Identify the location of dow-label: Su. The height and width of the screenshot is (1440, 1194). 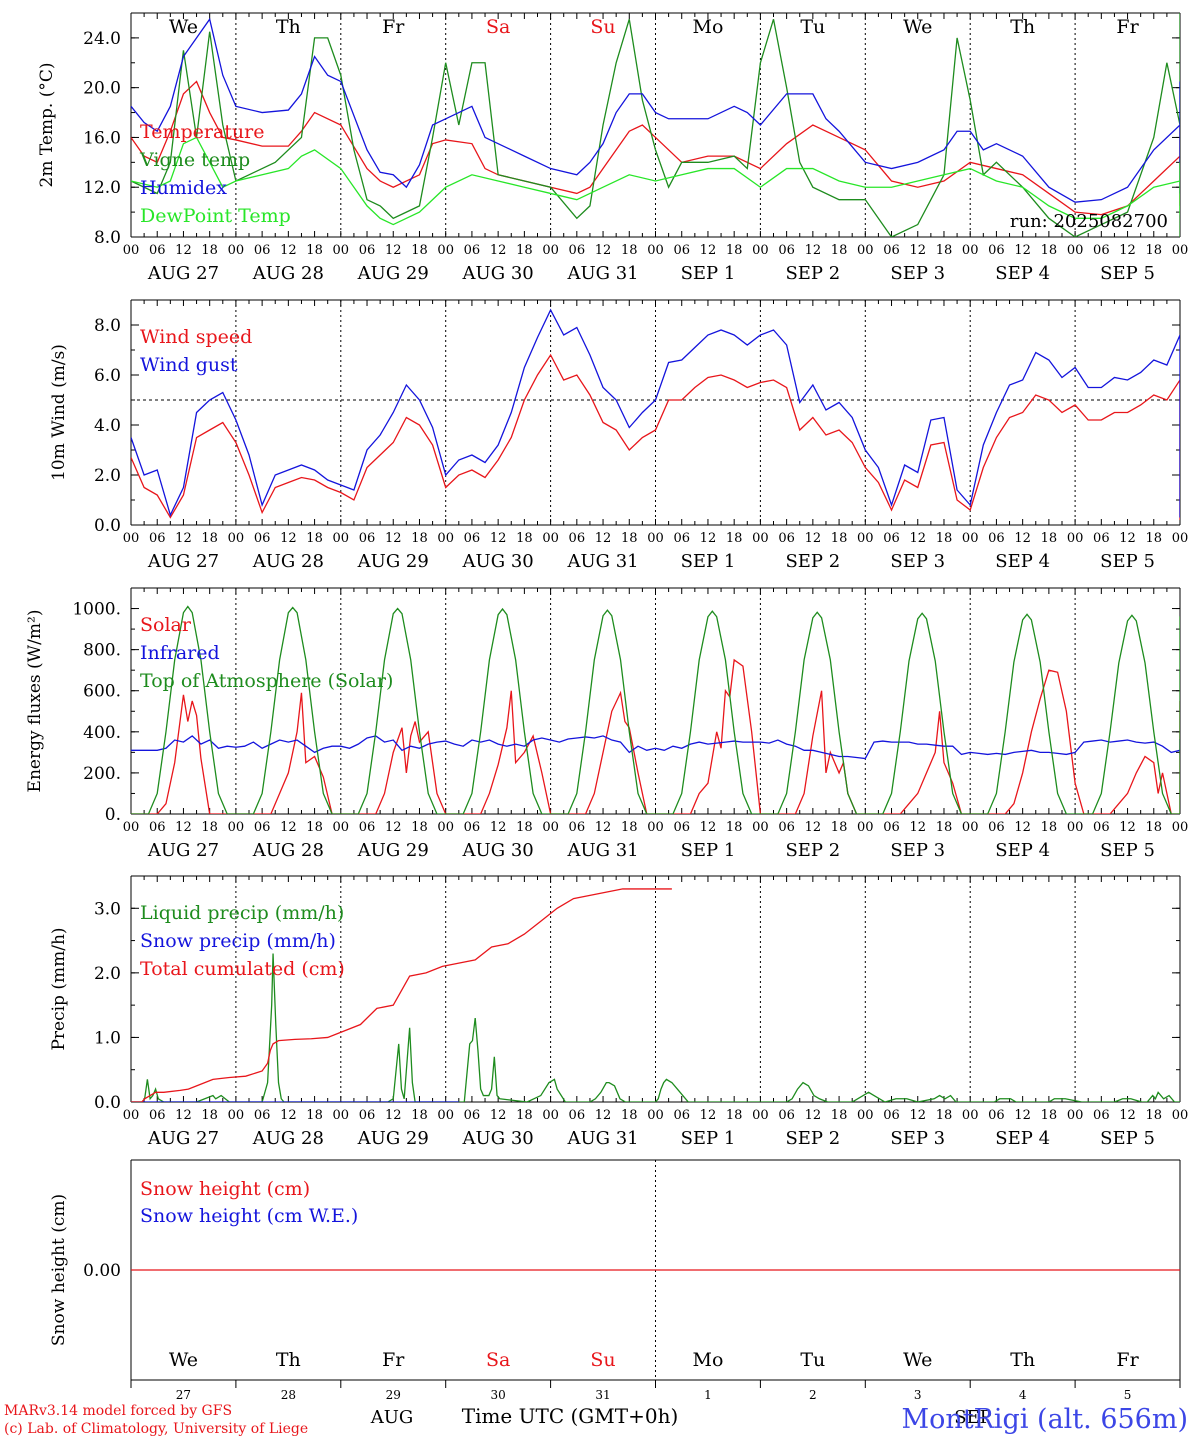
(602, 27).